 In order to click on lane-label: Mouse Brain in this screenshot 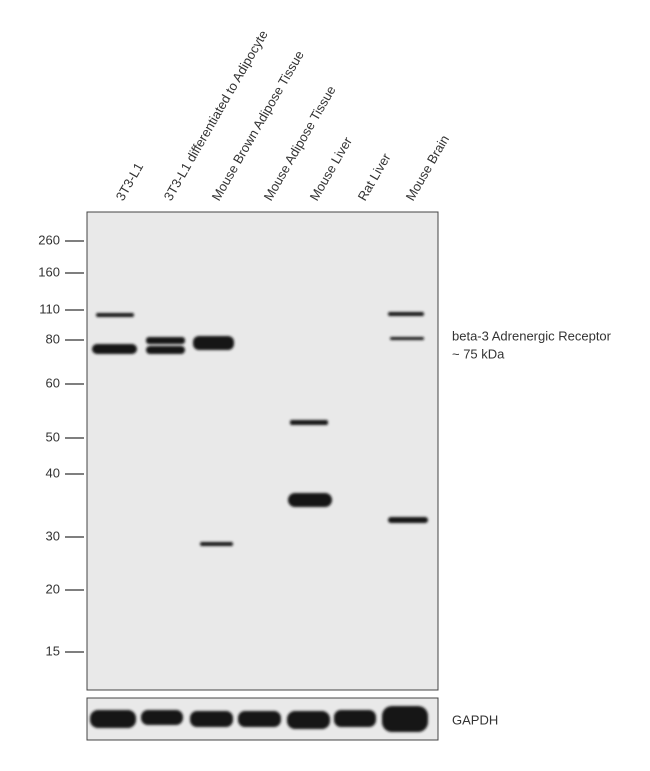, I will do `click(427, 168)`.